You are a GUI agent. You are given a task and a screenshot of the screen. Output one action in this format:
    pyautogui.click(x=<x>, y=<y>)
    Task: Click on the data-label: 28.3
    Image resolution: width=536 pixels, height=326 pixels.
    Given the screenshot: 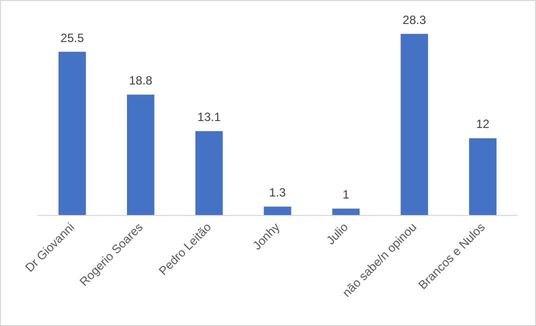 What is the action you would take?
    pyautogui.click(x=414, y=19)
    